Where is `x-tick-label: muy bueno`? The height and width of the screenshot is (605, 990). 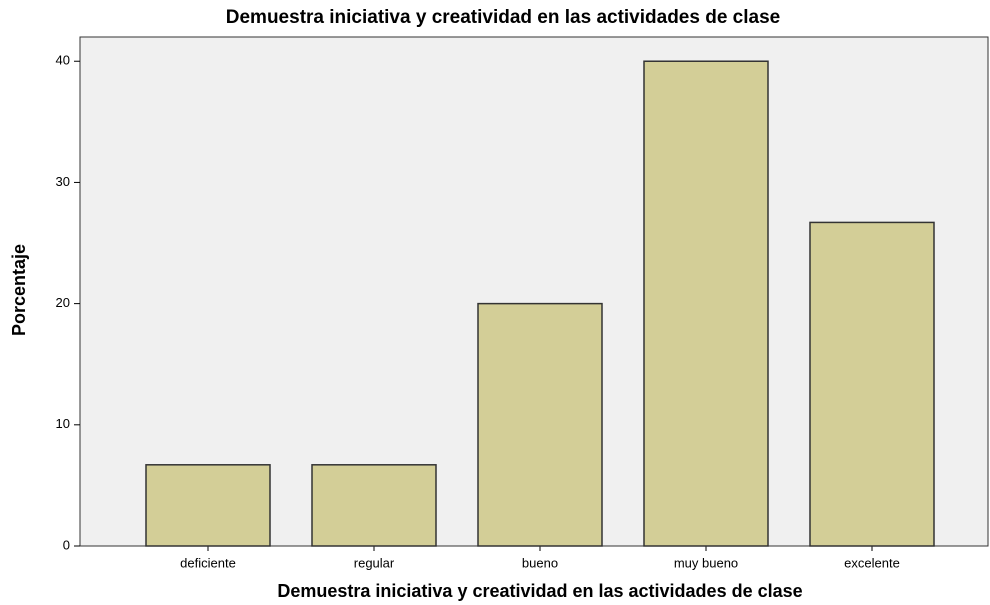
x-tick-label: muy bueno is located at coordinates (706, 562).